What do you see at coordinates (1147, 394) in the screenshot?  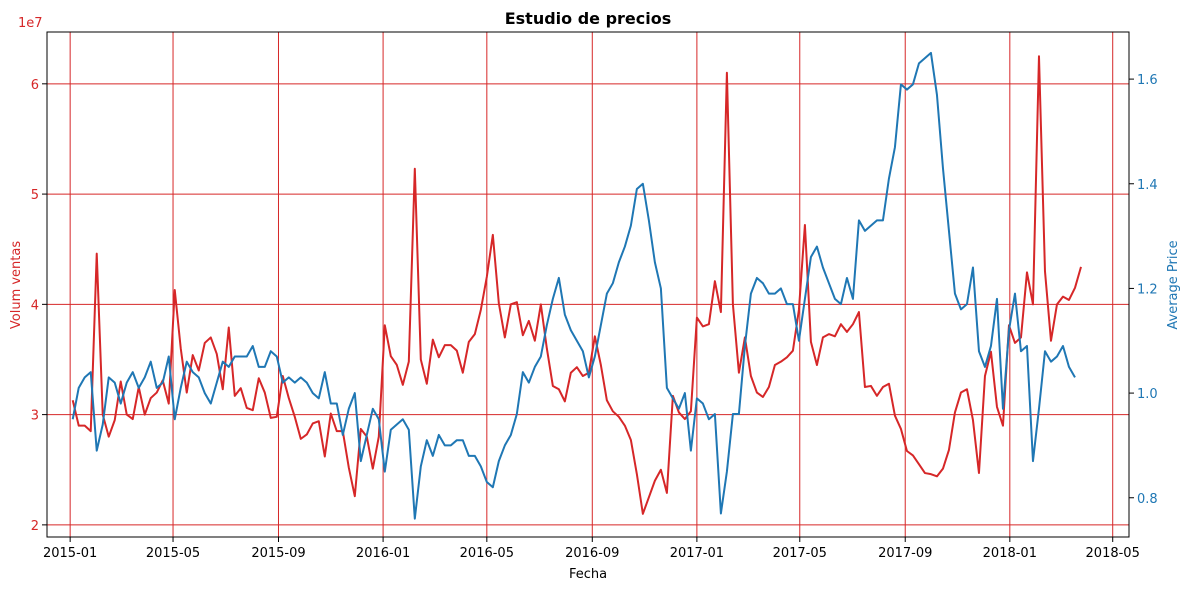 I see `right-y-tick-label: 1.0` at bounding box center [1147, 394].